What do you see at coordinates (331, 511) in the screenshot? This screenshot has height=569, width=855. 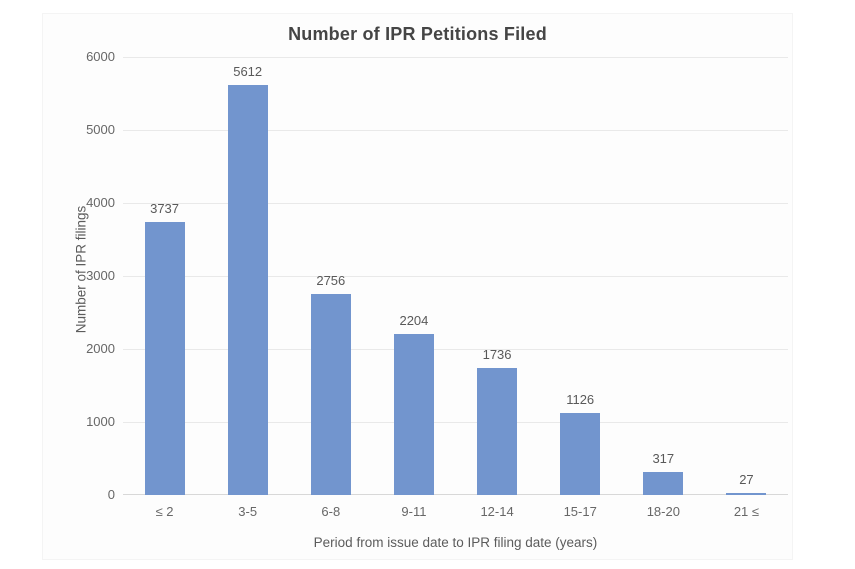 I see `x-category-label-3: 6-8` at bounding box center [331, 511].